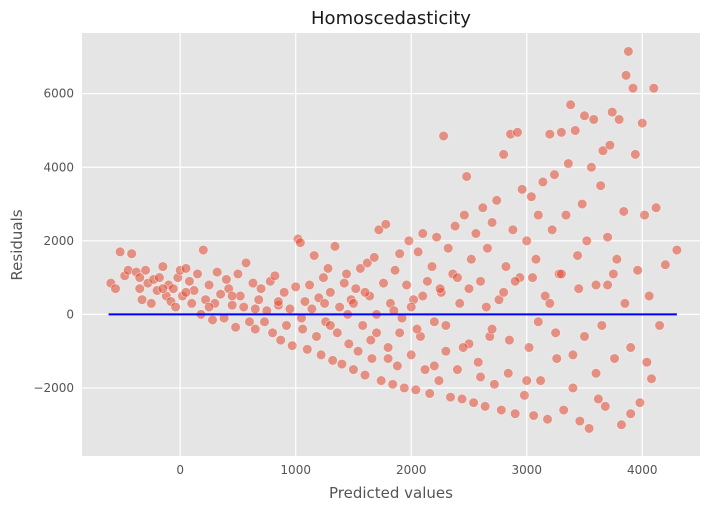 The width and height of the screenshot is (709, 511). I want to click on y-axis-label: Residuals, so click(17, 244).